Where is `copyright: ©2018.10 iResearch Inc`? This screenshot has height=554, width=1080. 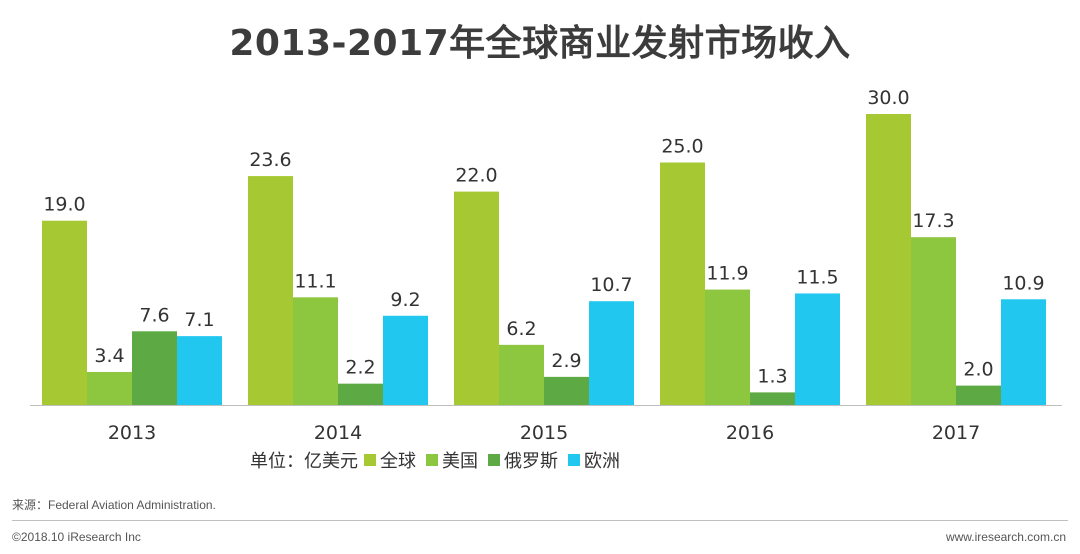 copyright: ©2018.10 iResearch Inc is located at coordinates (76, 537).